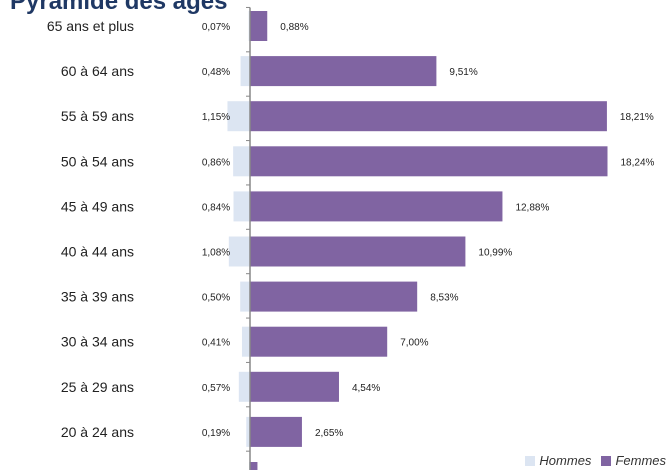 The height and width of the screenshot is (470, 670). I want to click on value-label-femmes-row-6: 8,53%, so click(444, 298).